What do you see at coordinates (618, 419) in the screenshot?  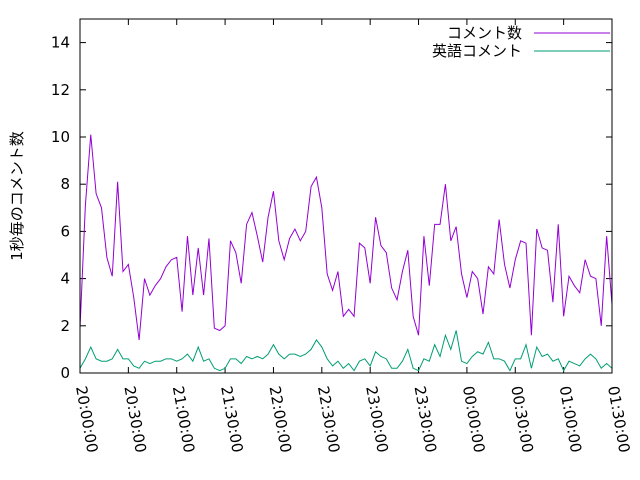 I see `x-tick-label: 01:30:00` at bounding box center [618, 419].